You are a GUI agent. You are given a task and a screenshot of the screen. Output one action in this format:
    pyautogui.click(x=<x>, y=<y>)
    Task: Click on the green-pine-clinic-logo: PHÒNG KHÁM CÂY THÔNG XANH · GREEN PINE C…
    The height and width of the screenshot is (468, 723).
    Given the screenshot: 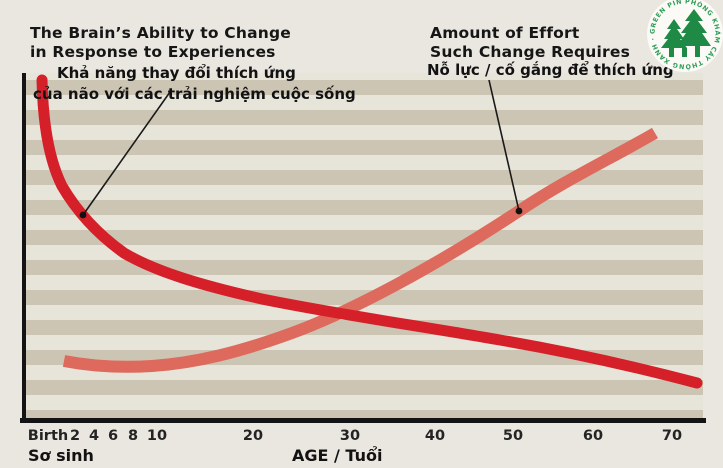 What is the action you would take?
    pyautogui.click(x=684, y=36)
    